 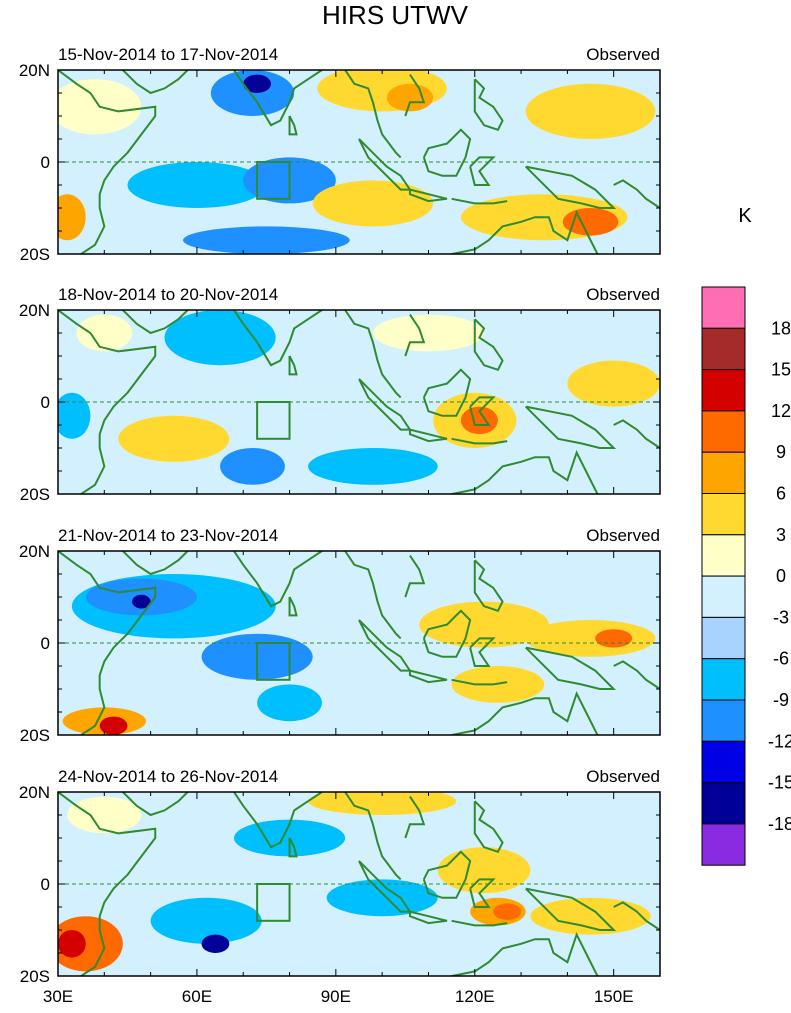 I want to click on colorbar-tick-label: -9, so click(x=781, y=700).